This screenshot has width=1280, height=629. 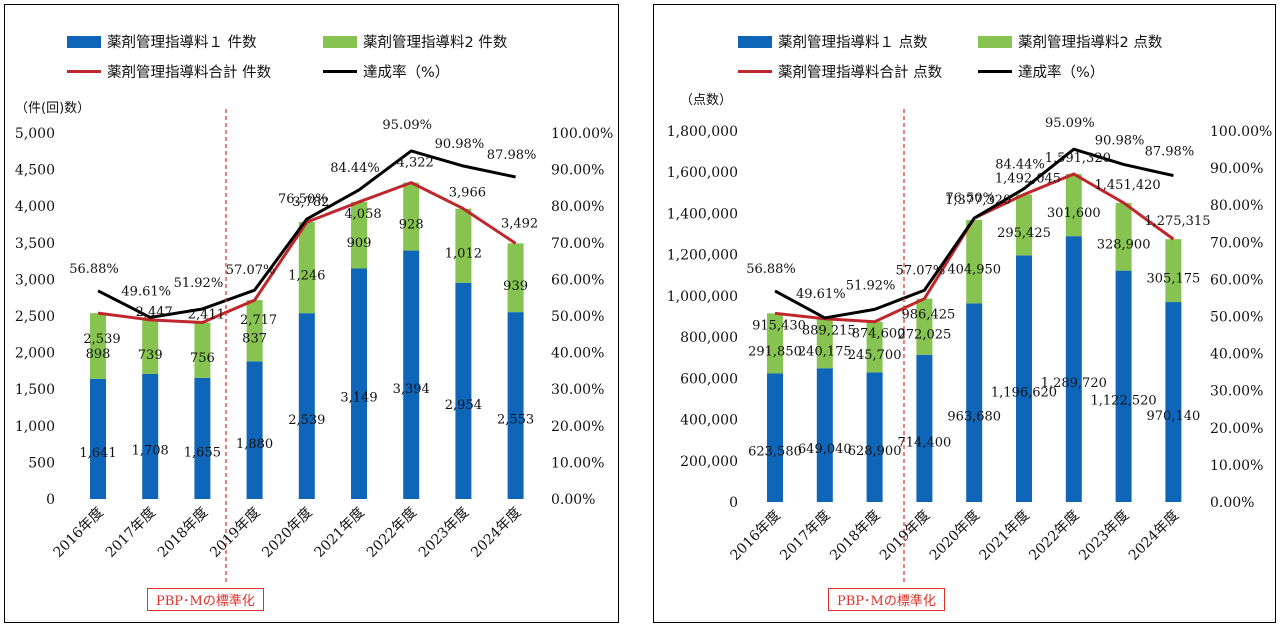 I want to click on y-right-tick-label: 70.00%, so click(x=577, y=244).